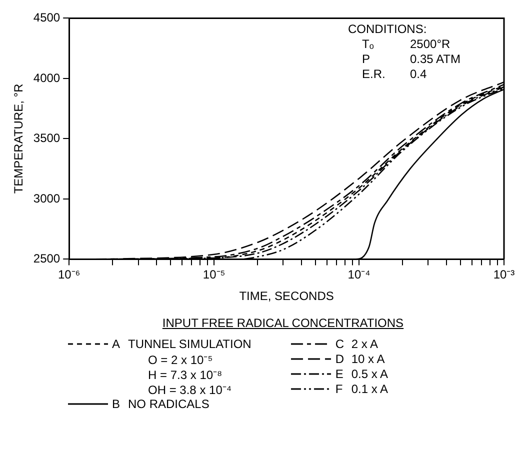  Describe the element at coordinates (406, 44) in the screenshot. I see `text: Tₒ 2500°R` at that location.